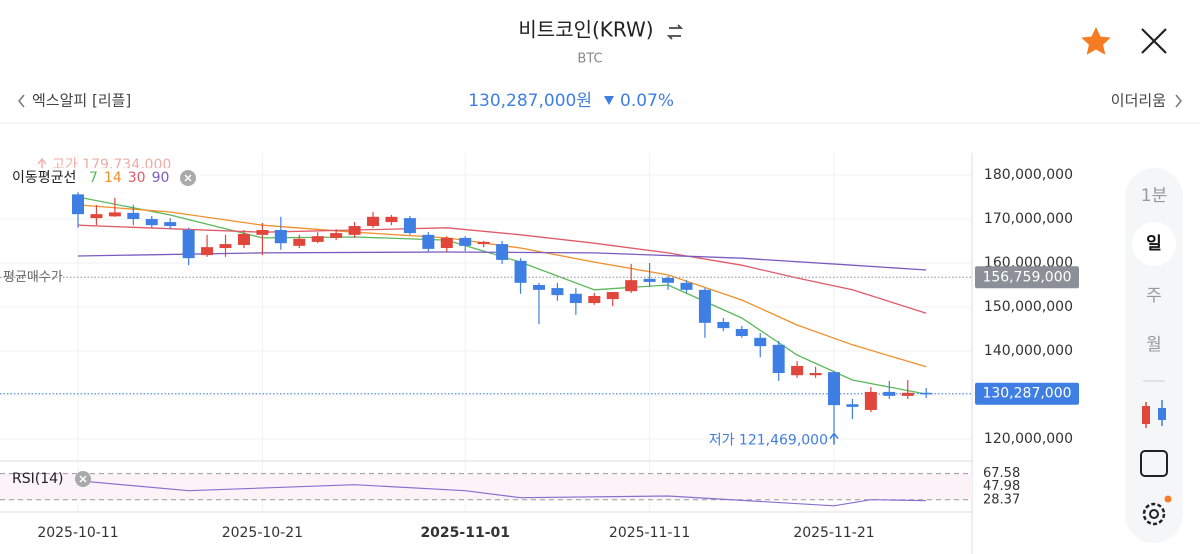 The image size is (1200, 554). Describe the element at coordinates (1028, 219) in the screenshot. I see `y-tick-label: 170,000,000` at that location.